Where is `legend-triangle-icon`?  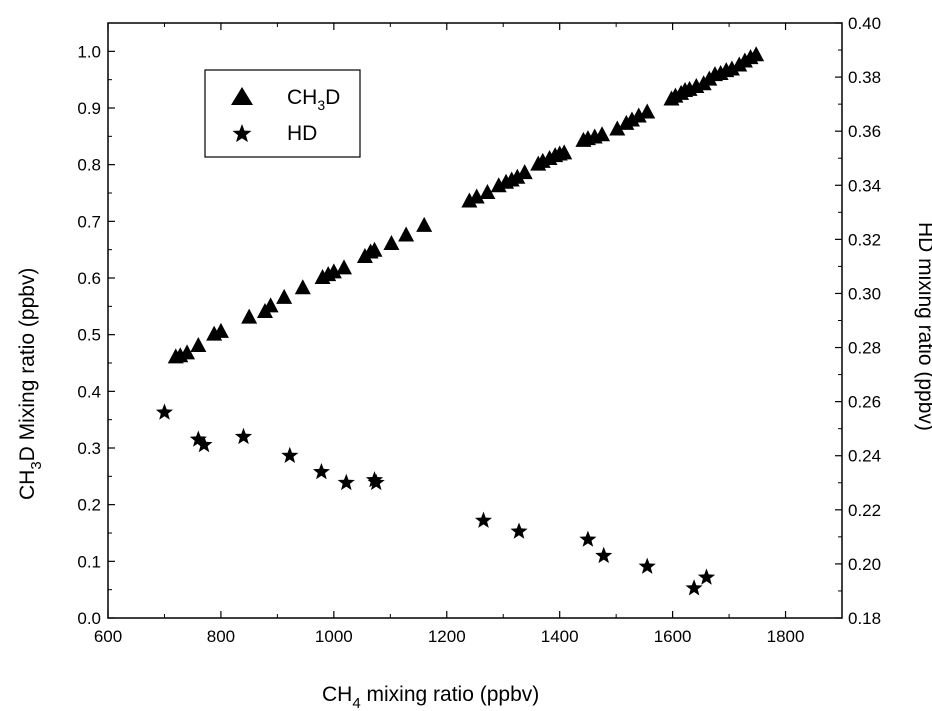
legend-triangle-icon is located at coordinates (242, 96).